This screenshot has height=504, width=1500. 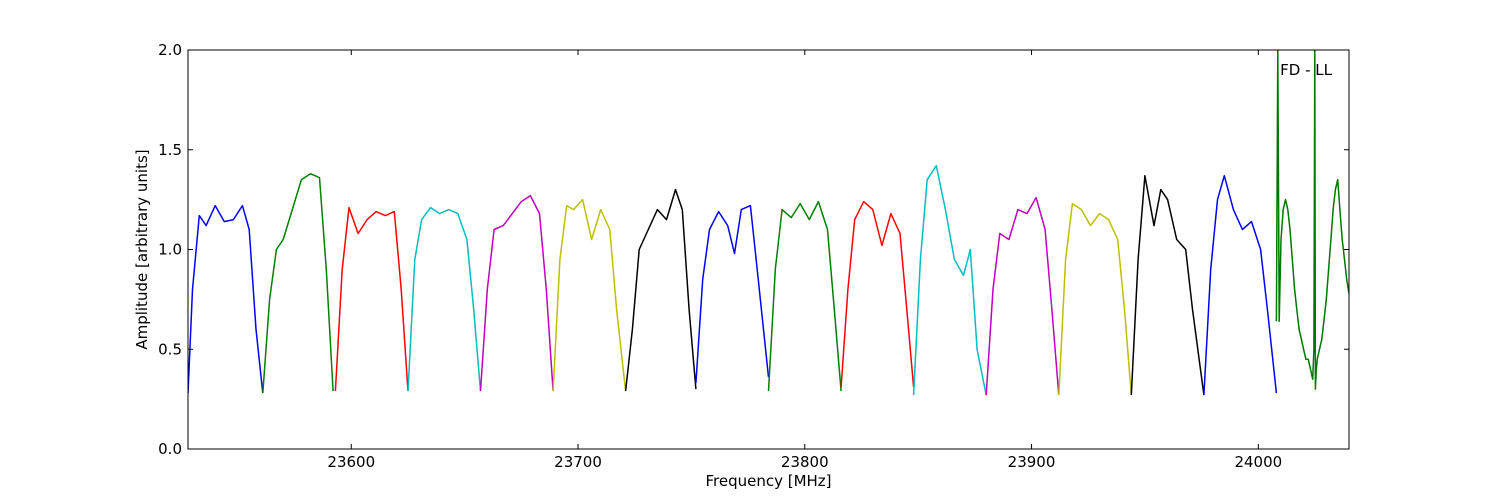 What do you see at coordinates (1032, 462) in the screenshot?
I see `x-tick-label: 23900` at bounding box center [1032, 462].